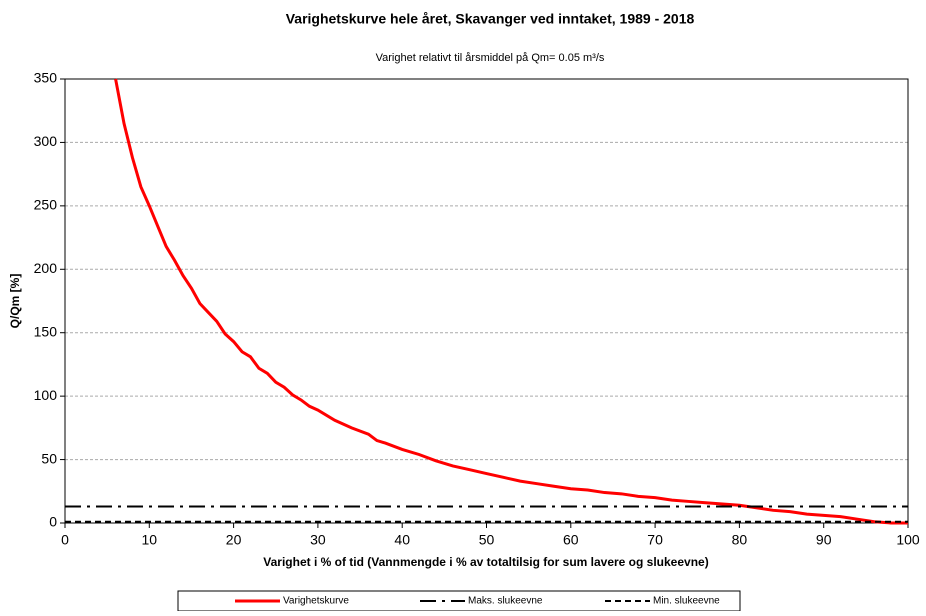 This screenshot has width=926, height=616. I want to click on y-tick-label: 200, so click(46, 268).